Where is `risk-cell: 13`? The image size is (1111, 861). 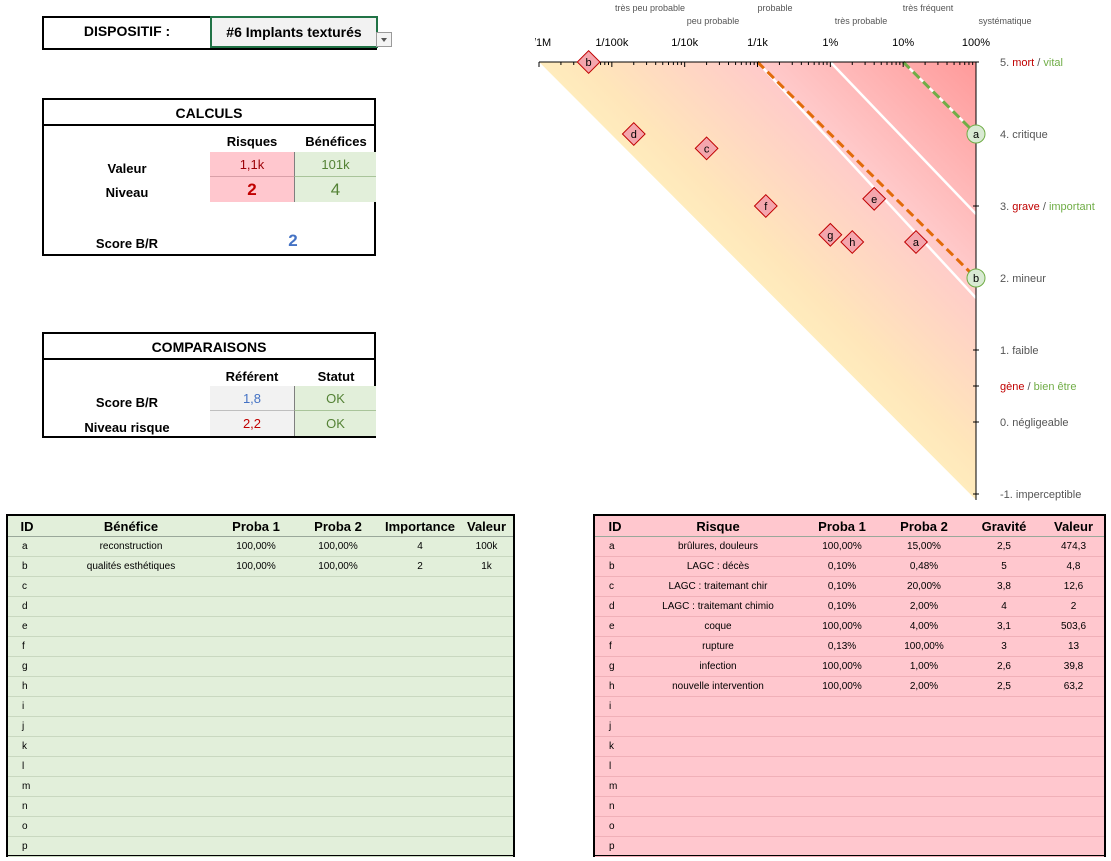 risk-cell: 13 is located at coordinates (1073, 646).